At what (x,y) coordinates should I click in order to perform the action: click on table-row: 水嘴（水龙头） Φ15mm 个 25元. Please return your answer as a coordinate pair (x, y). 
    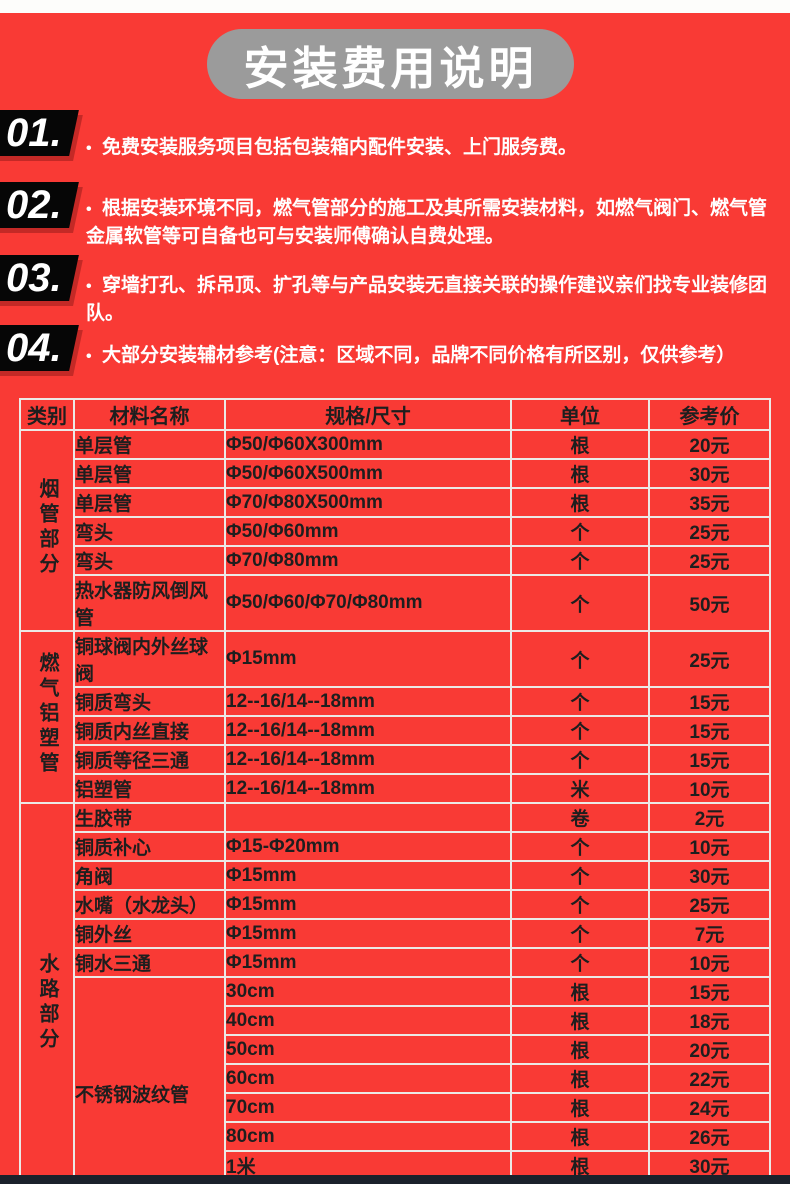
    Looking at the image, I should click on (395, 904).